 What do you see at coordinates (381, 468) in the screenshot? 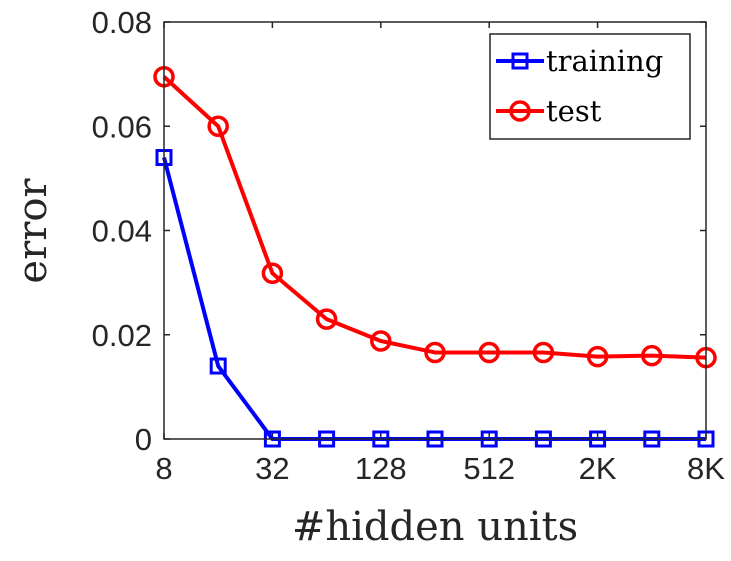
I see `x-tick-label-2: 128` at bounding box center [381, 468].